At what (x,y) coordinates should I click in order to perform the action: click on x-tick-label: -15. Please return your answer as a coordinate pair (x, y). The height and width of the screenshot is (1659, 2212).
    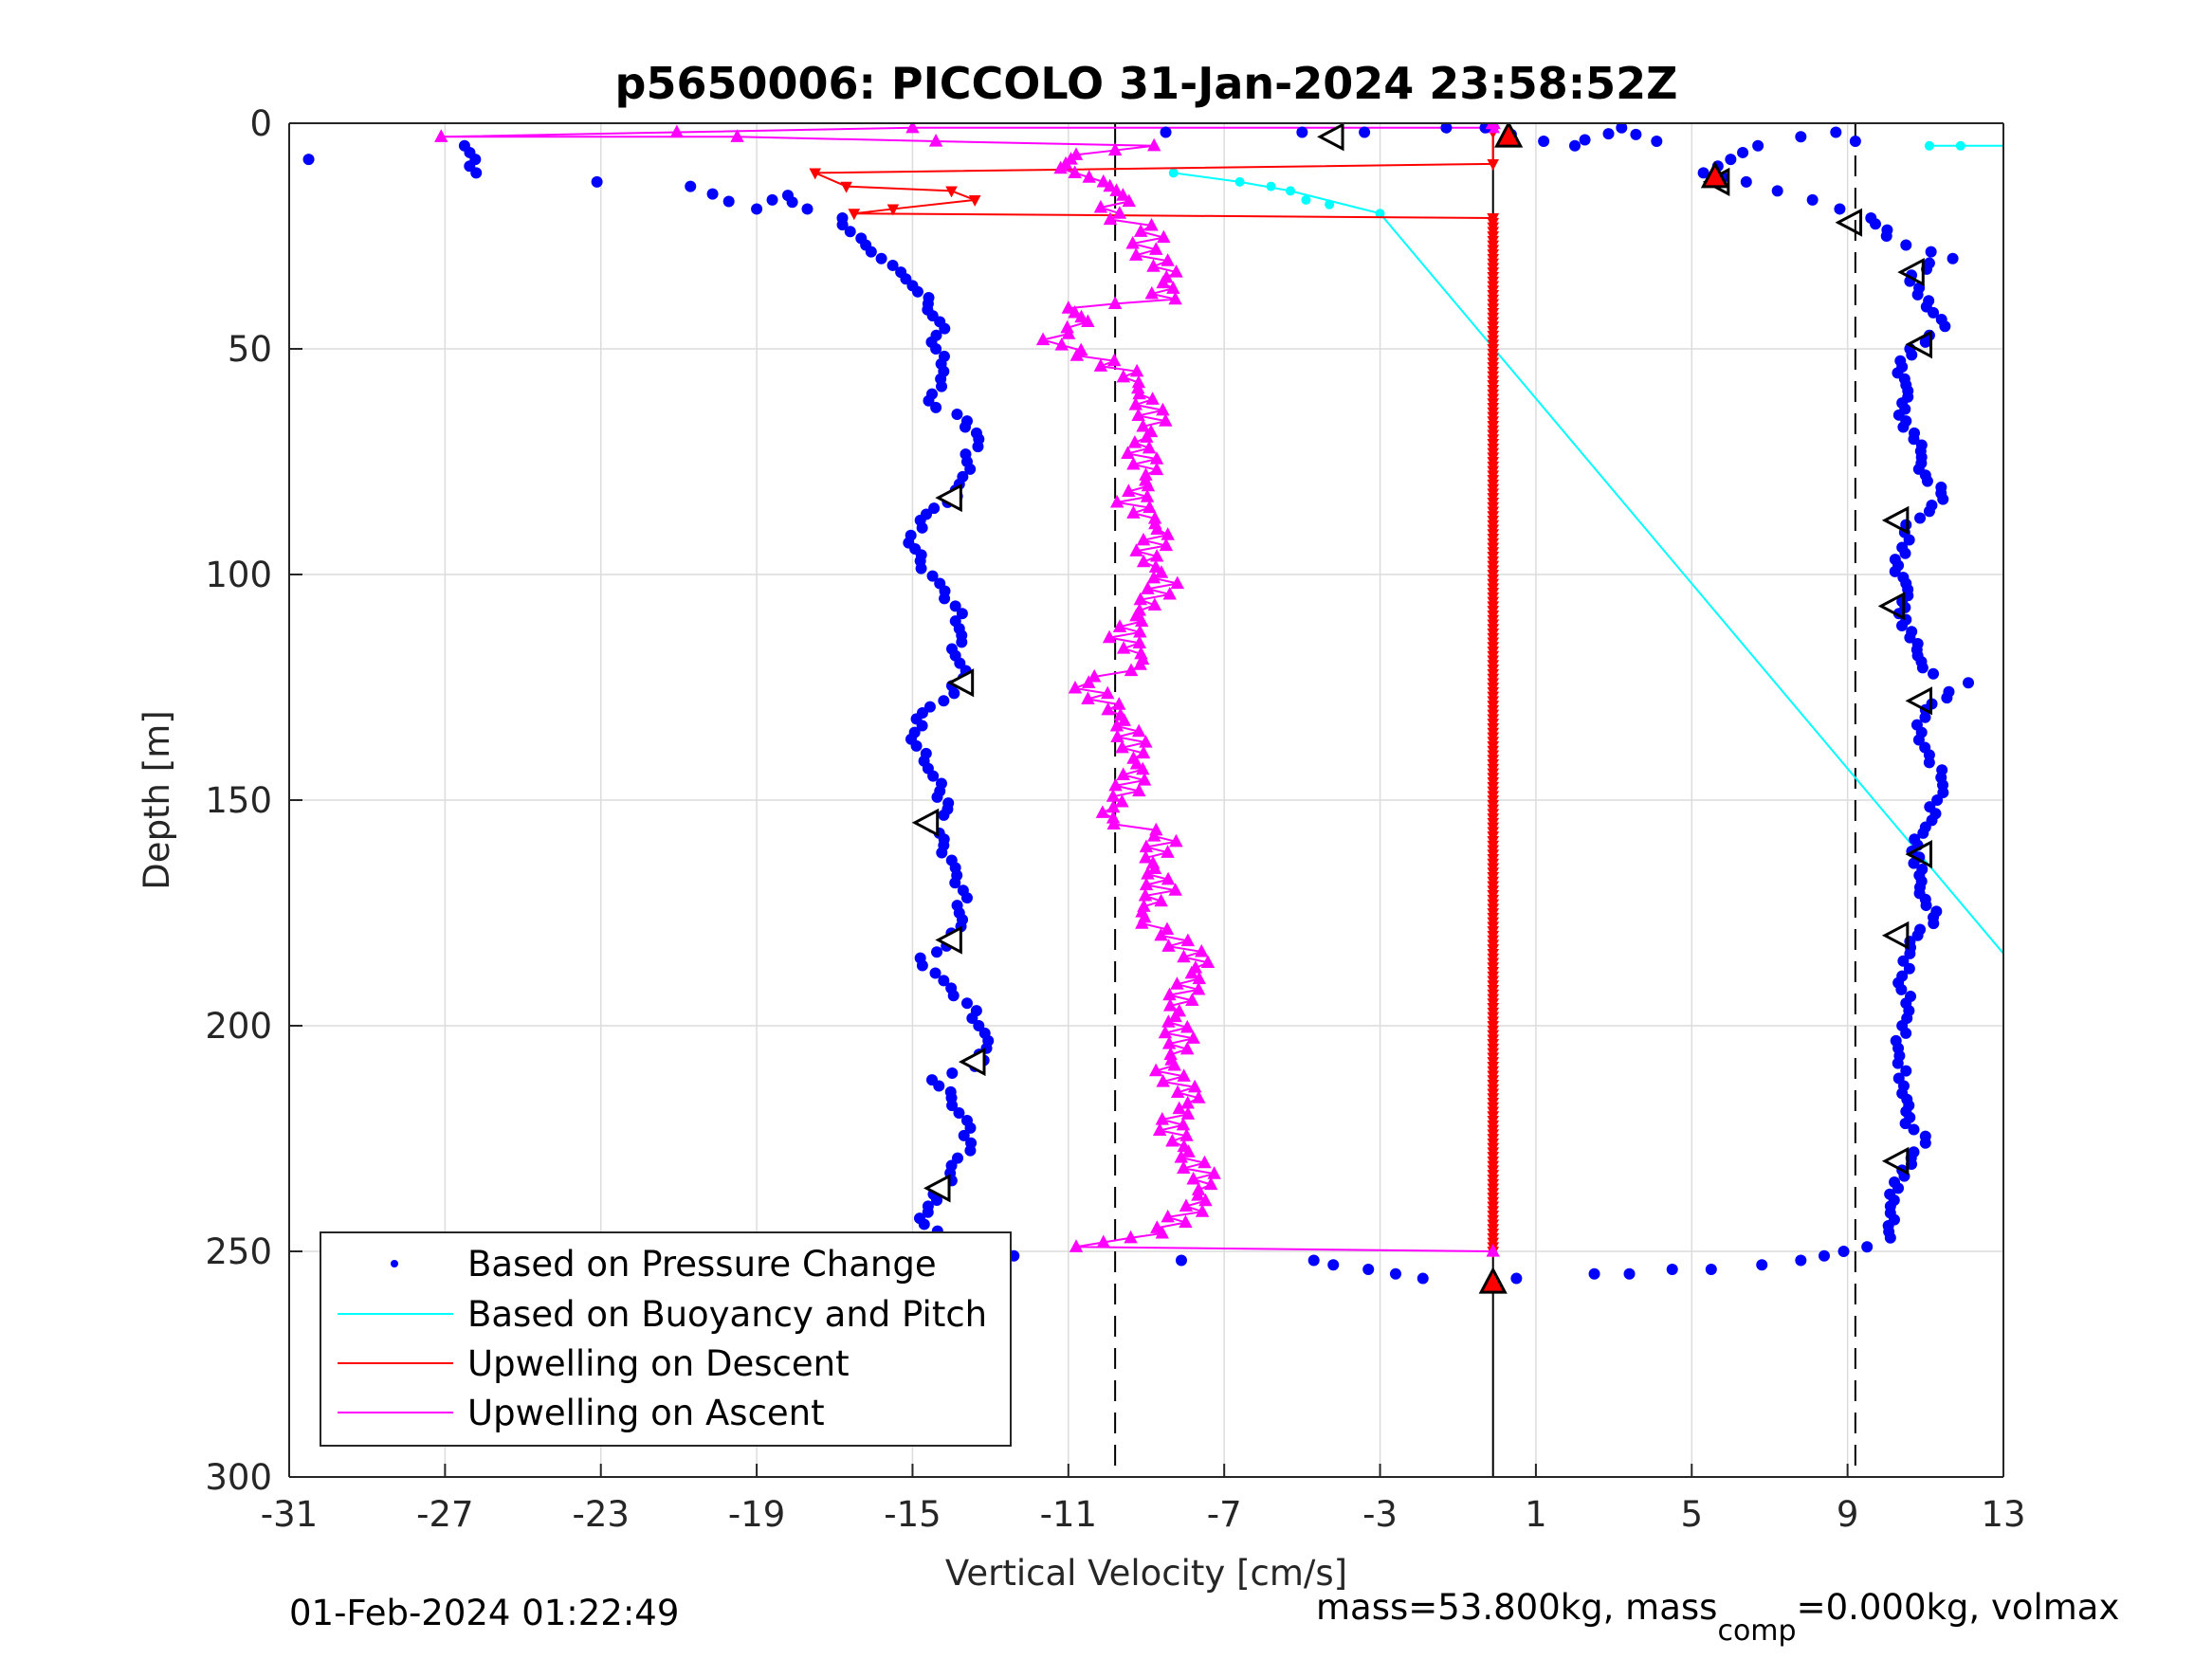
    Looking at the image, I should click on (912, 1514).